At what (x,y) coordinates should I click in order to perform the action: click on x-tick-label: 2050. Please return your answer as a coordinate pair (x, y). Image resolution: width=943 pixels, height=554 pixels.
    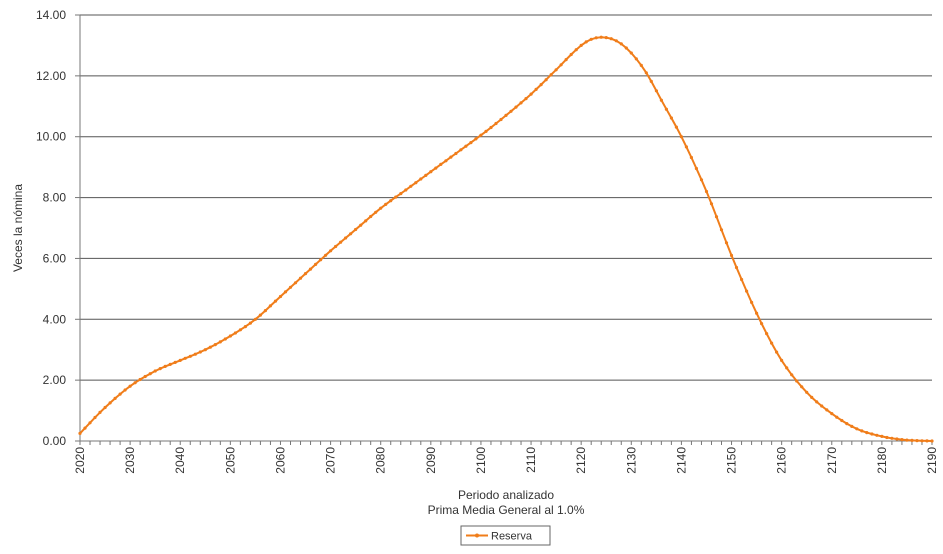
    Looking at the image, I should click on (230, 460).